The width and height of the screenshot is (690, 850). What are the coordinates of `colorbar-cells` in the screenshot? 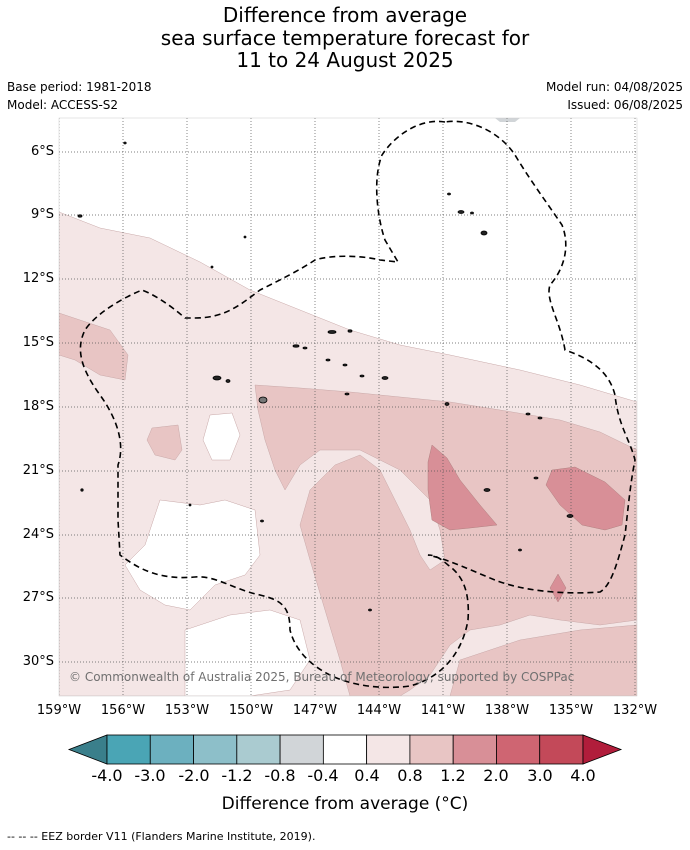 It's located at (345, 749).